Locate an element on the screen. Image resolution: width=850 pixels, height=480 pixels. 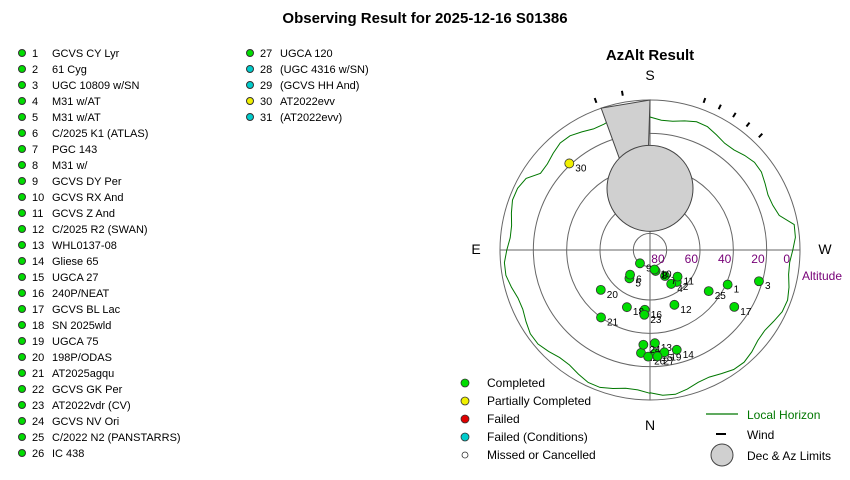
target-point-label: 18 is located at coordinates (639, 312).